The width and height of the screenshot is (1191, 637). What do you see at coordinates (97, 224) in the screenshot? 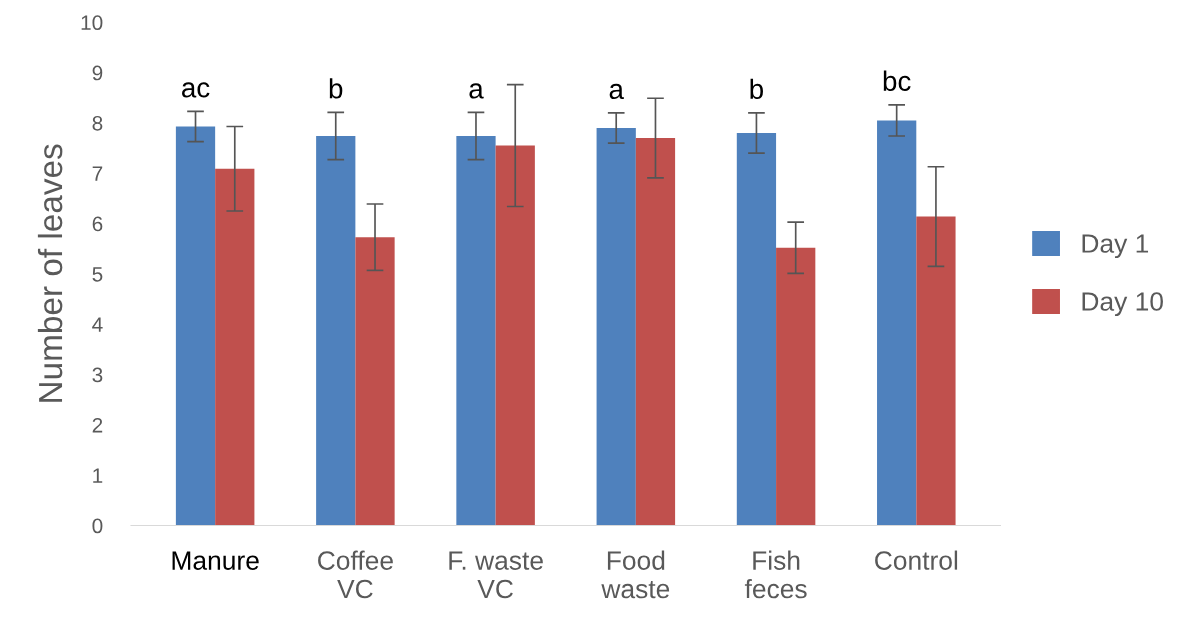
I see `y-tick-label: 6` at bounding box center [97, 224].